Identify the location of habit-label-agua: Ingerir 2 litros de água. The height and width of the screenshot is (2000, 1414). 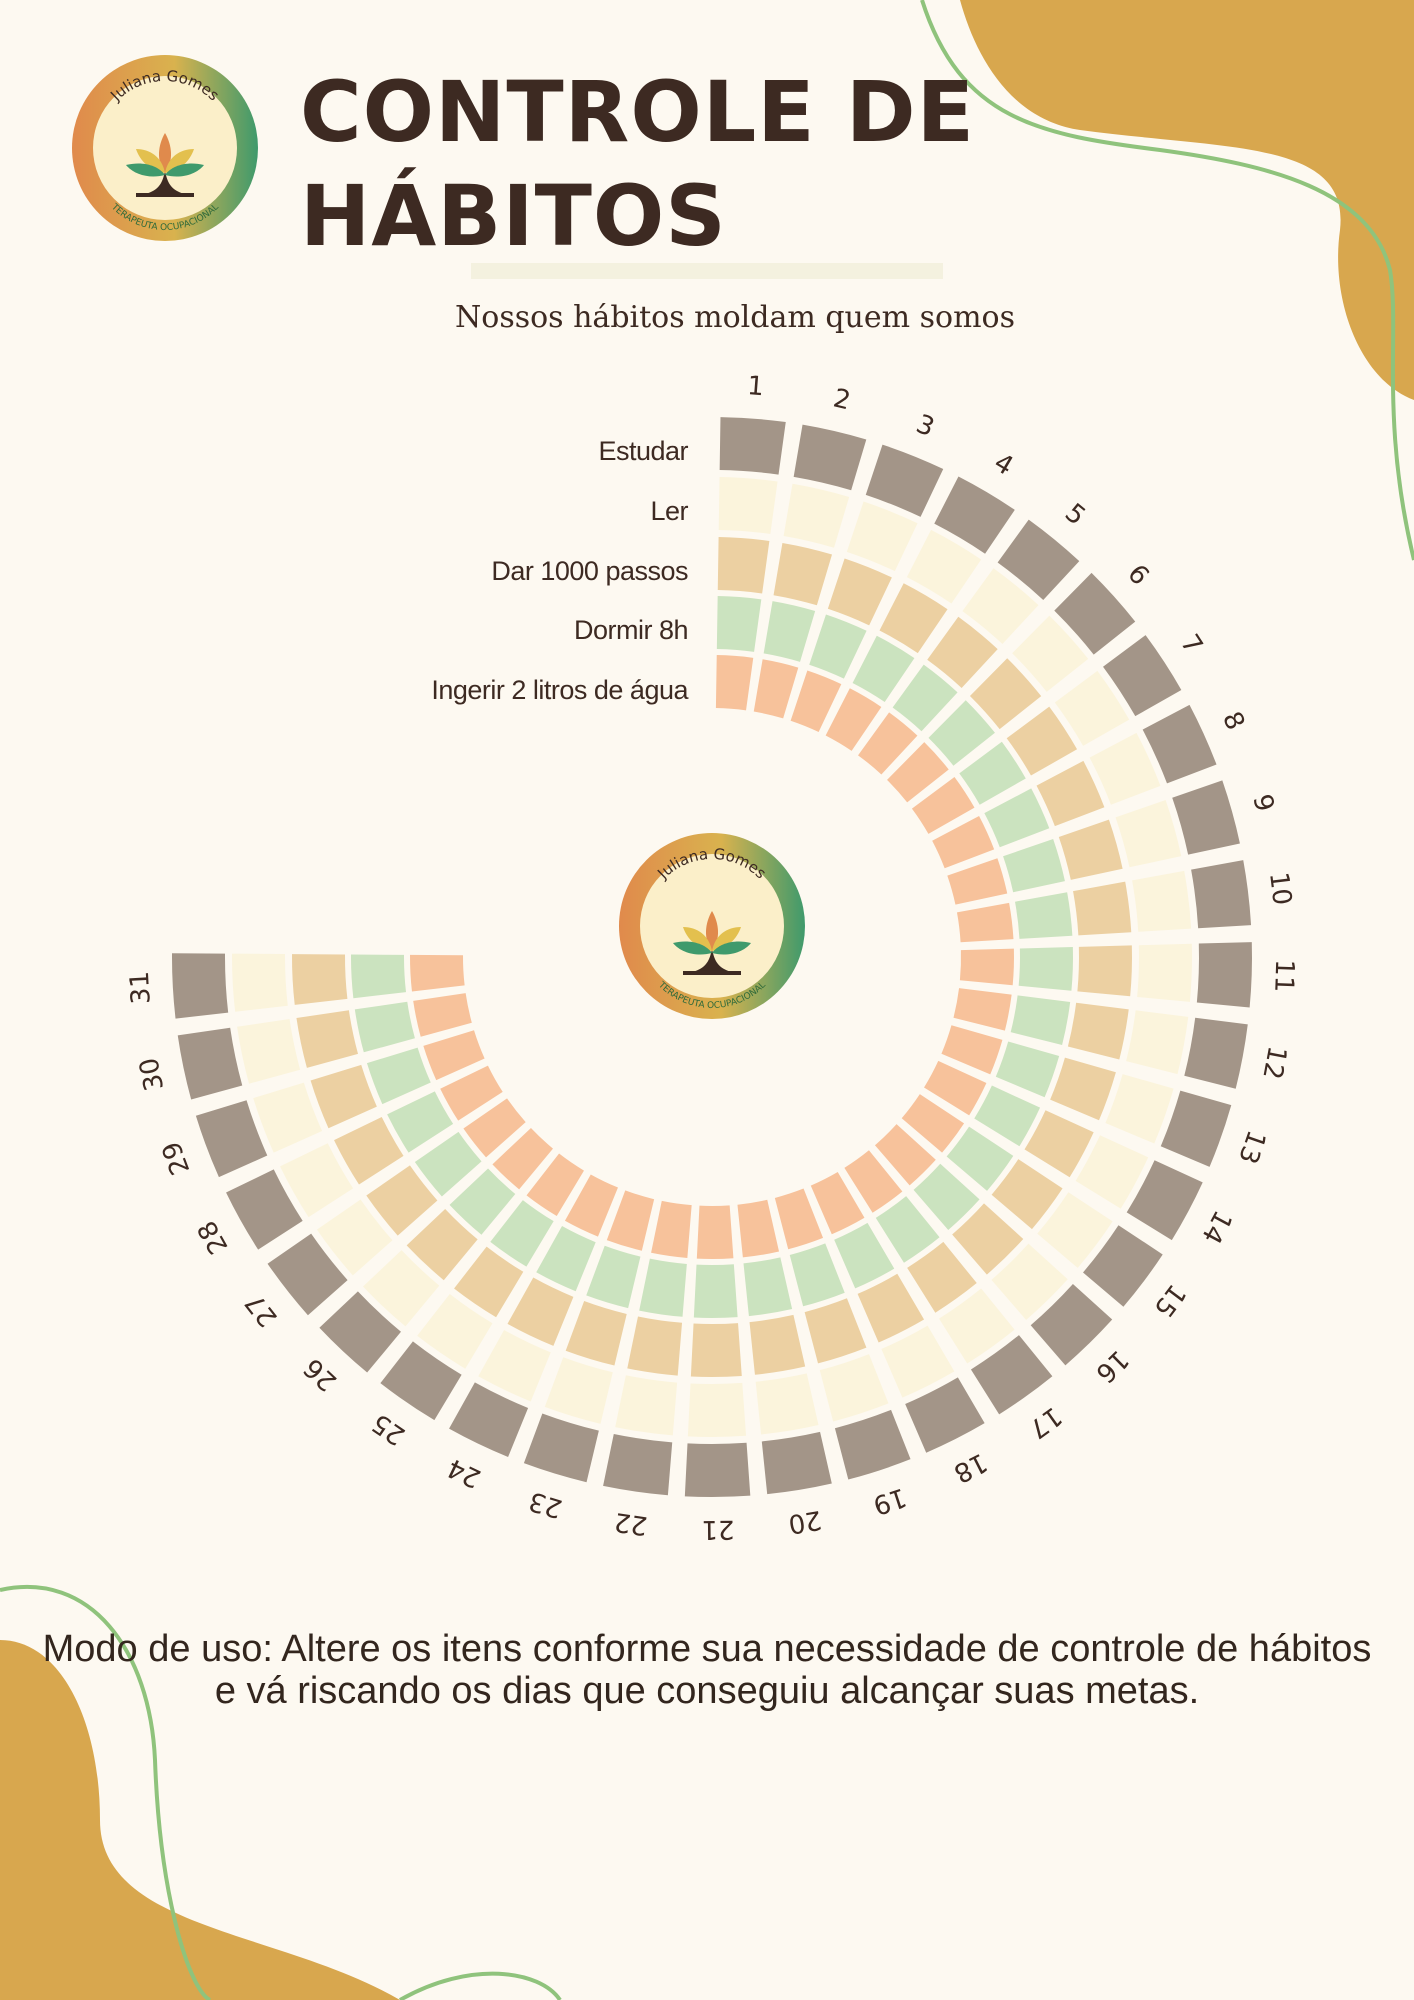
(559, 690).